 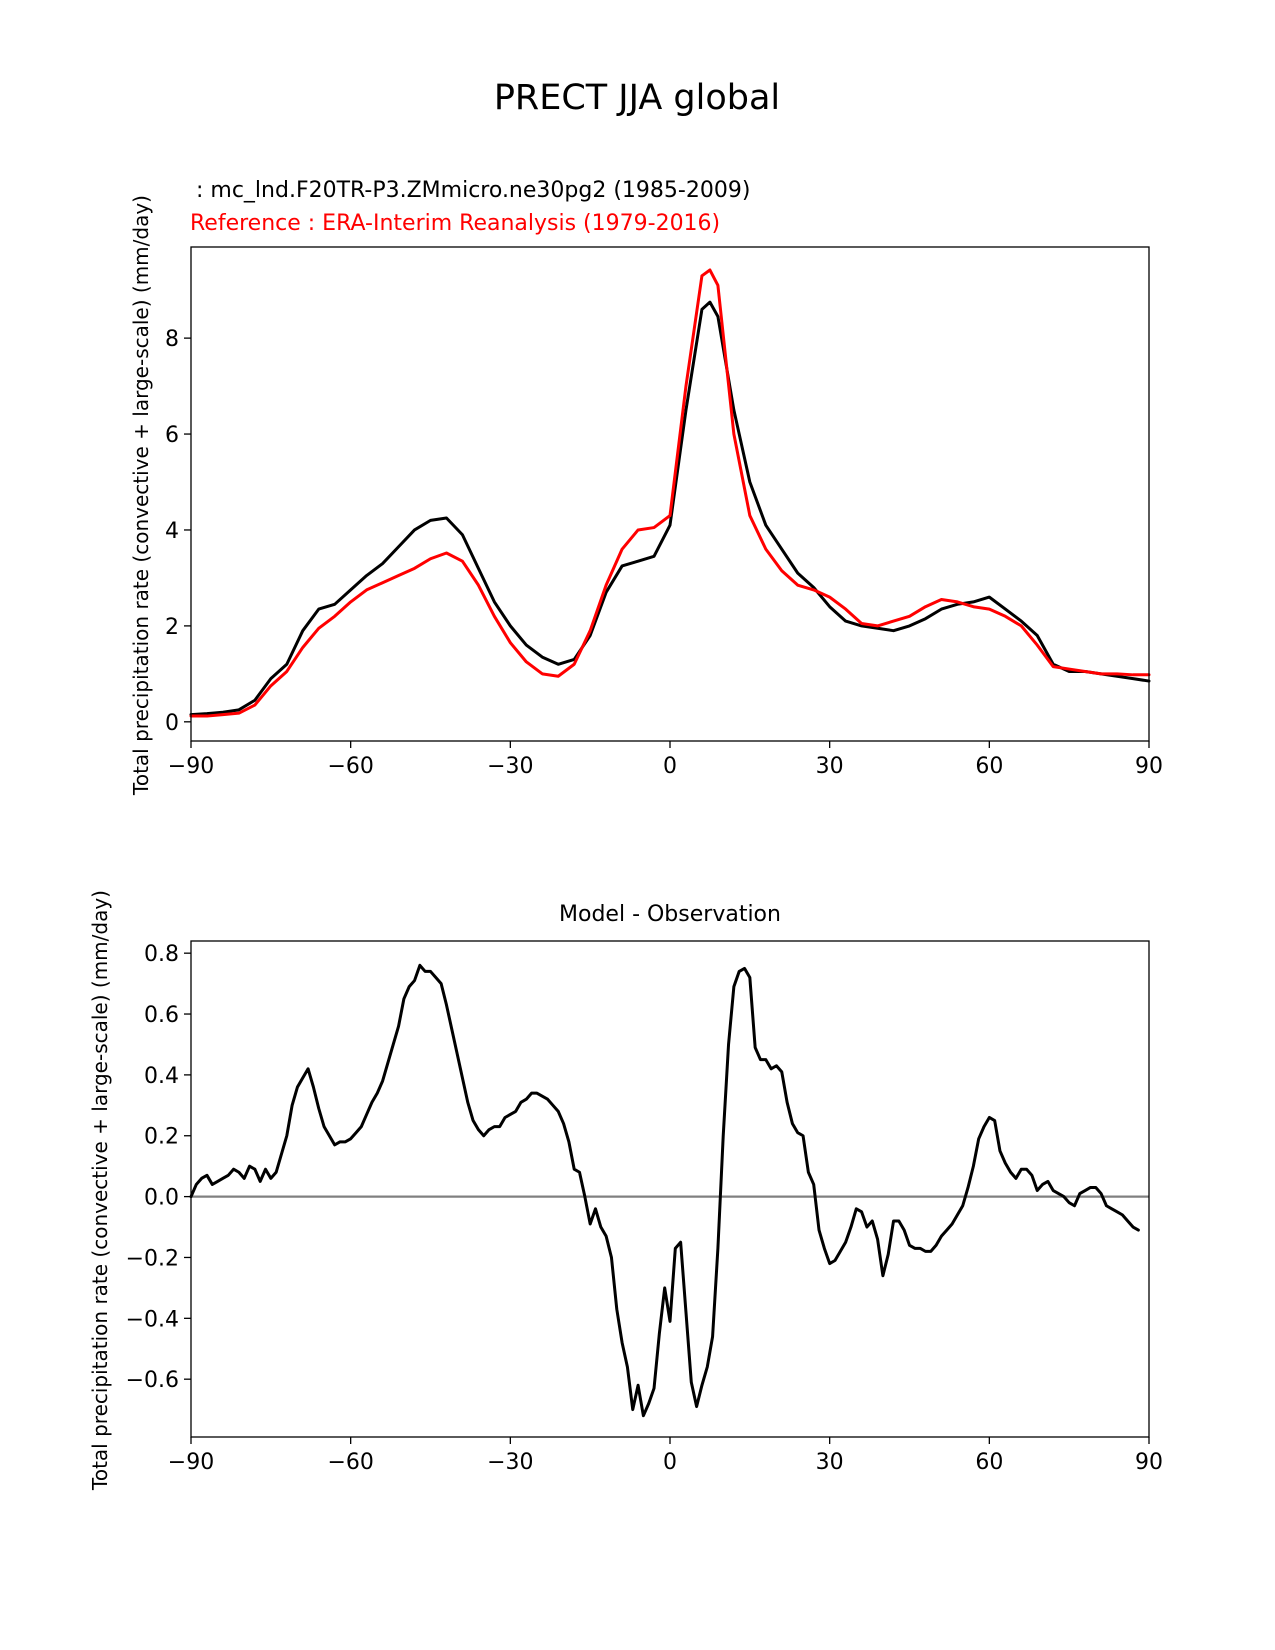 What do you see at coordinates (152, 1258) in the screenshot?
I see `bottom-ytick-label: −0.2` at bounding box center [152, 1258].